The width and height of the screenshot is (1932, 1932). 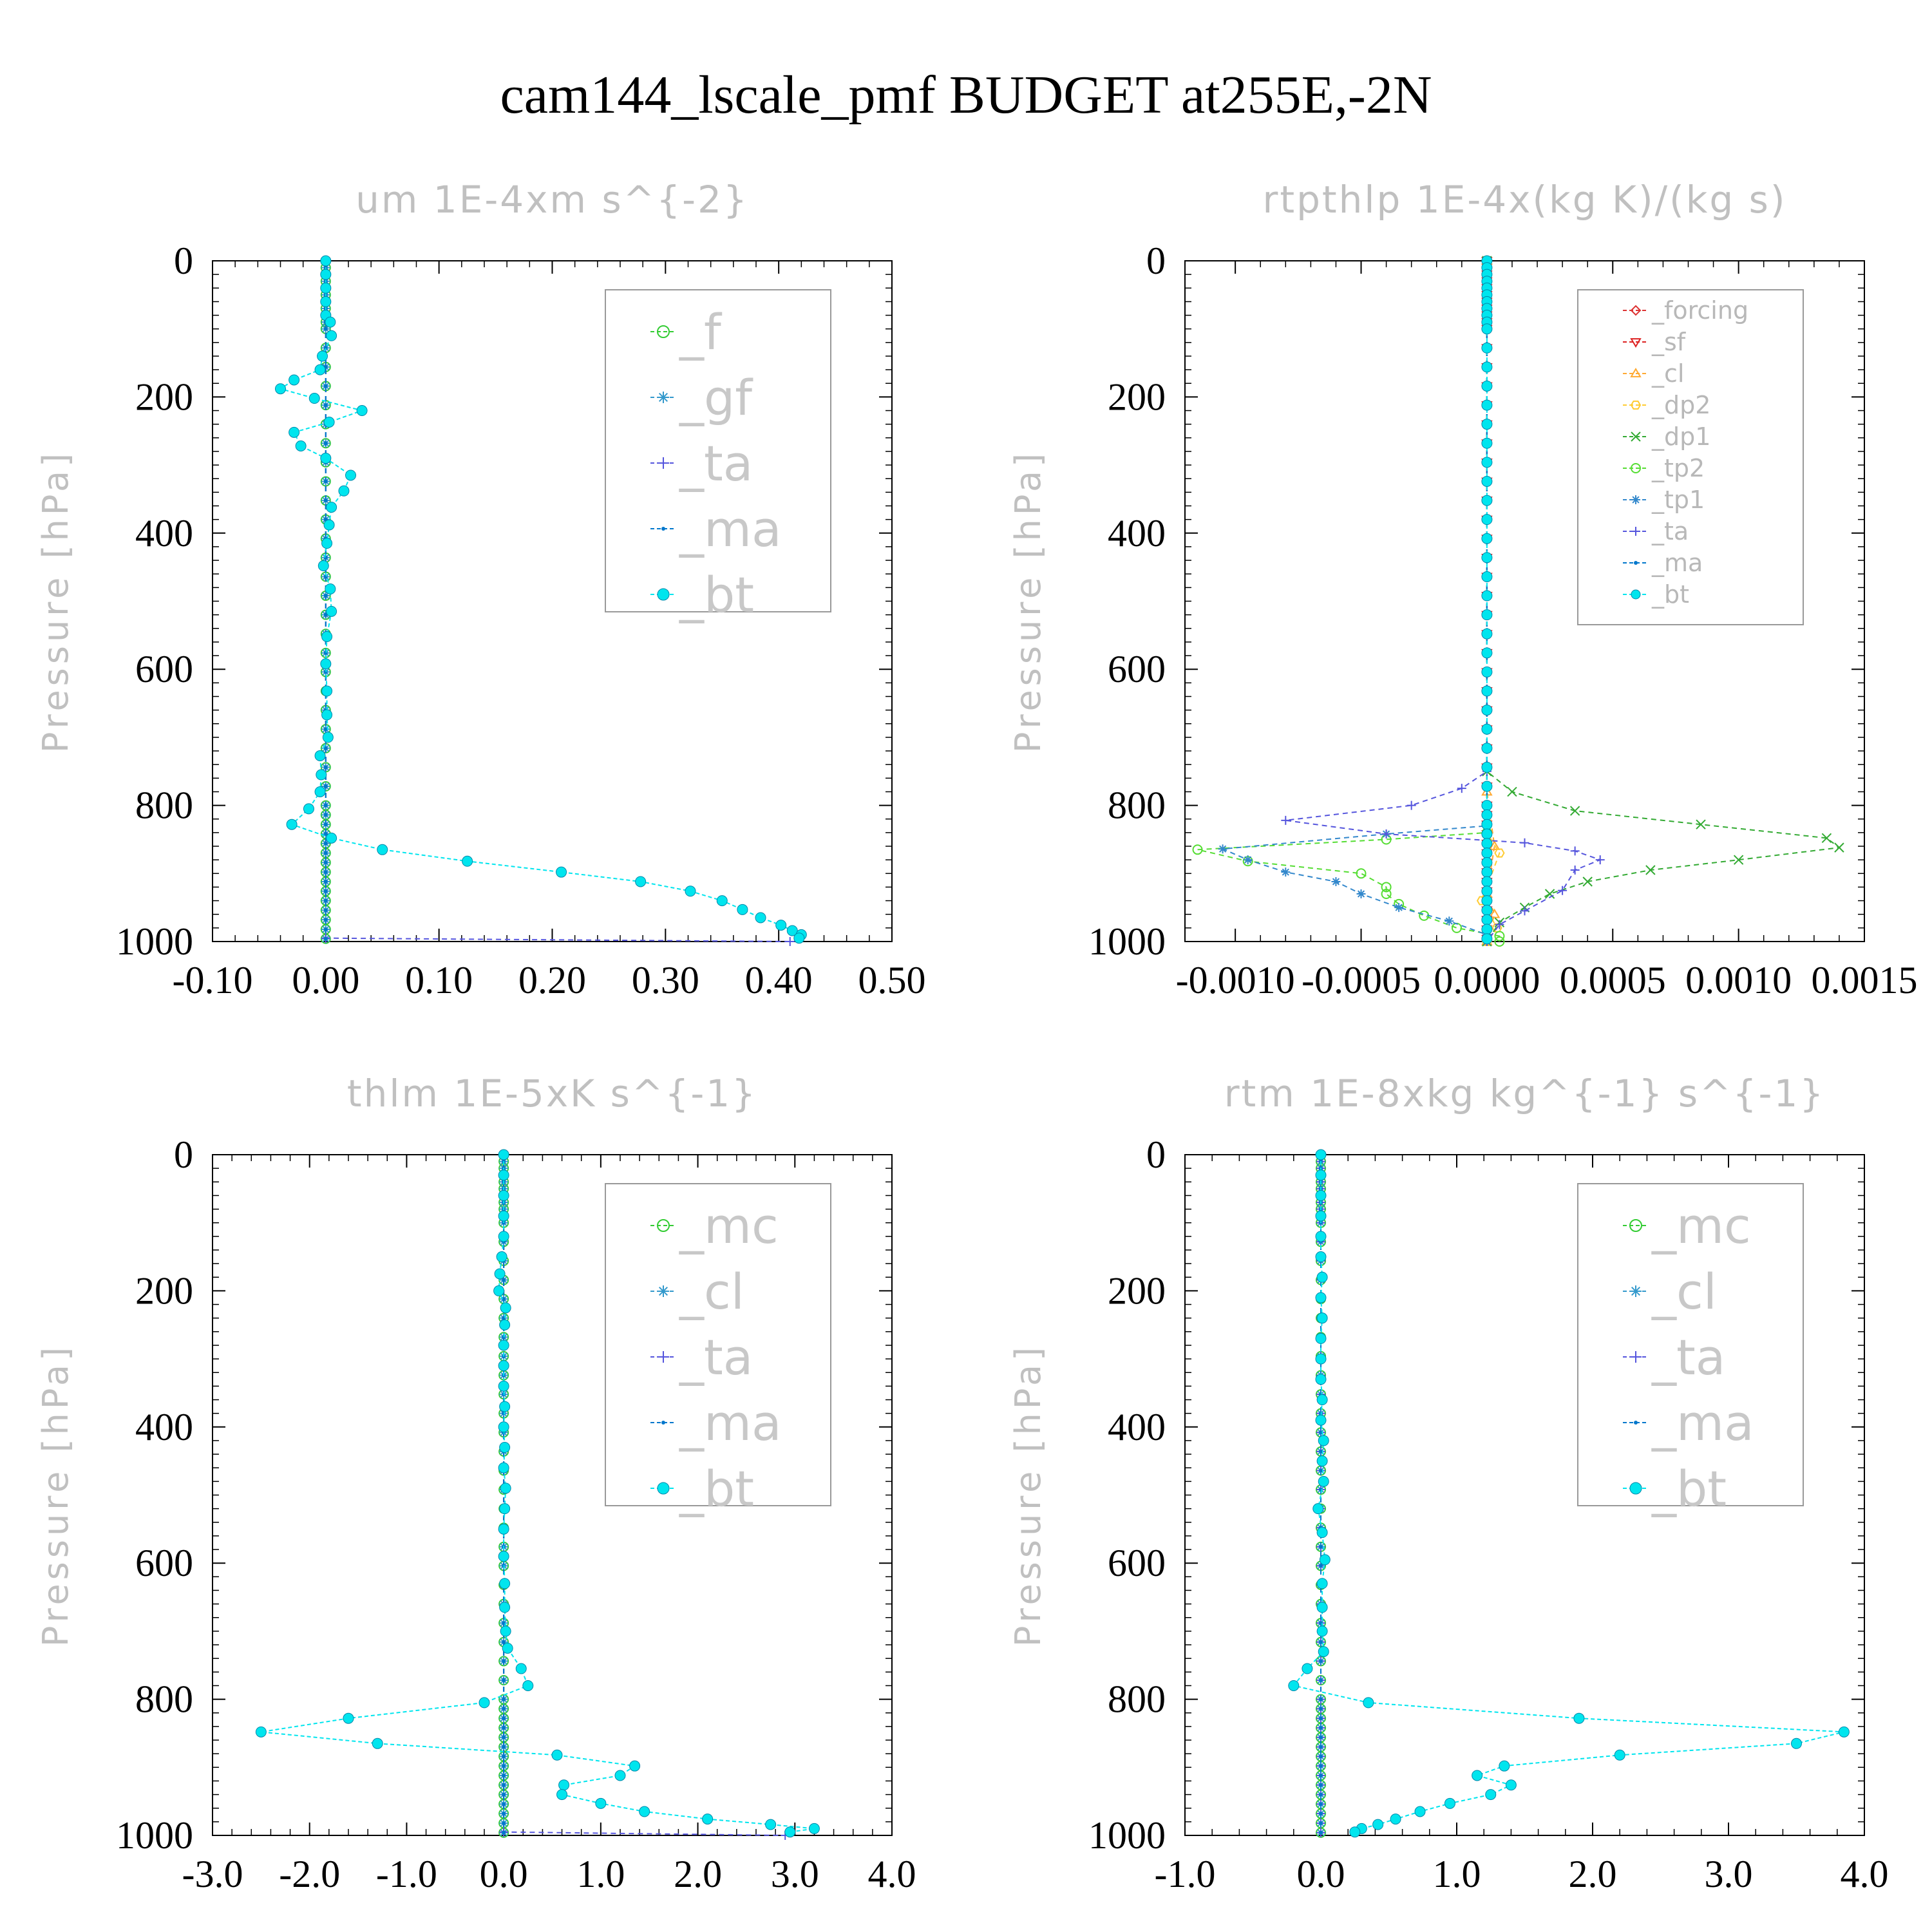 What do you see at coordinates (665, 980) in the screenshot?
I see `x-tick-label: 0.30` at bounding box center [665, 980].